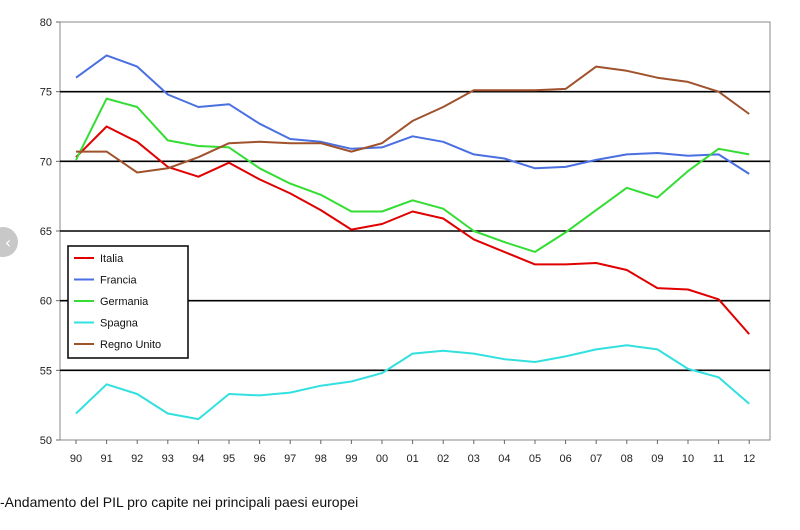 This screenshot has width=800, height=530. What do you see at coordinates (657, 459) in the screenshot?
I see `x-tick-label: 09` at bounding box center [657, 459].